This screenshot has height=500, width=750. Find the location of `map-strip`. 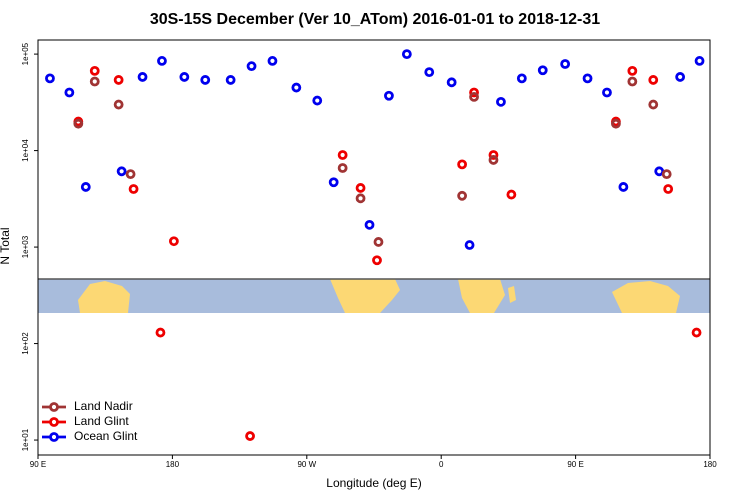

map-strip is located at coordinates (374, 295).